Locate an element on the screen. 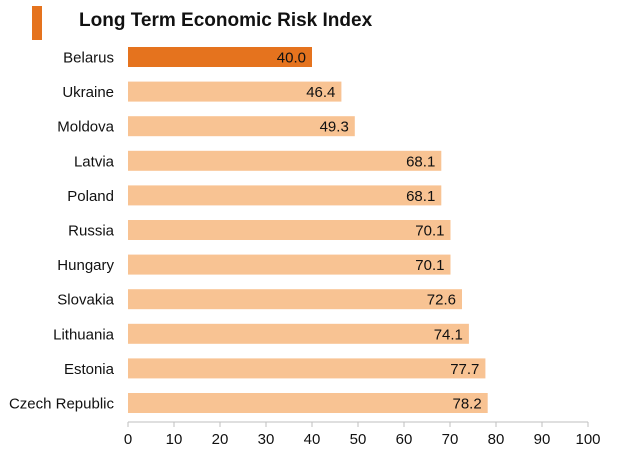  category-label-moldova: Moldova is located at coordinates (85, 127).